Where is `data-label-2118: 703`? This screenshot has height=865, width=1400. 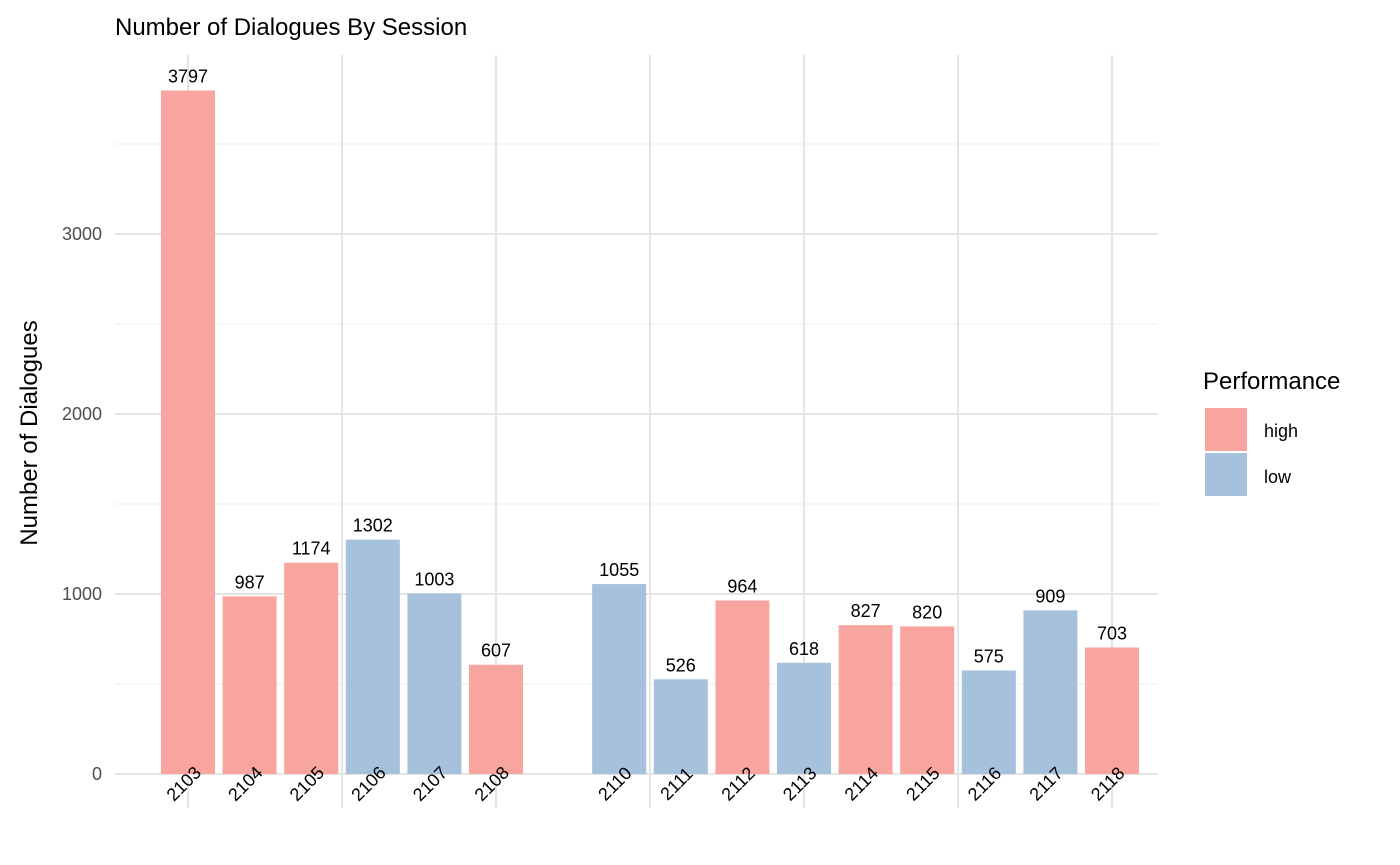 data-label-2118: 703 is located at coordinates (1112, 633).